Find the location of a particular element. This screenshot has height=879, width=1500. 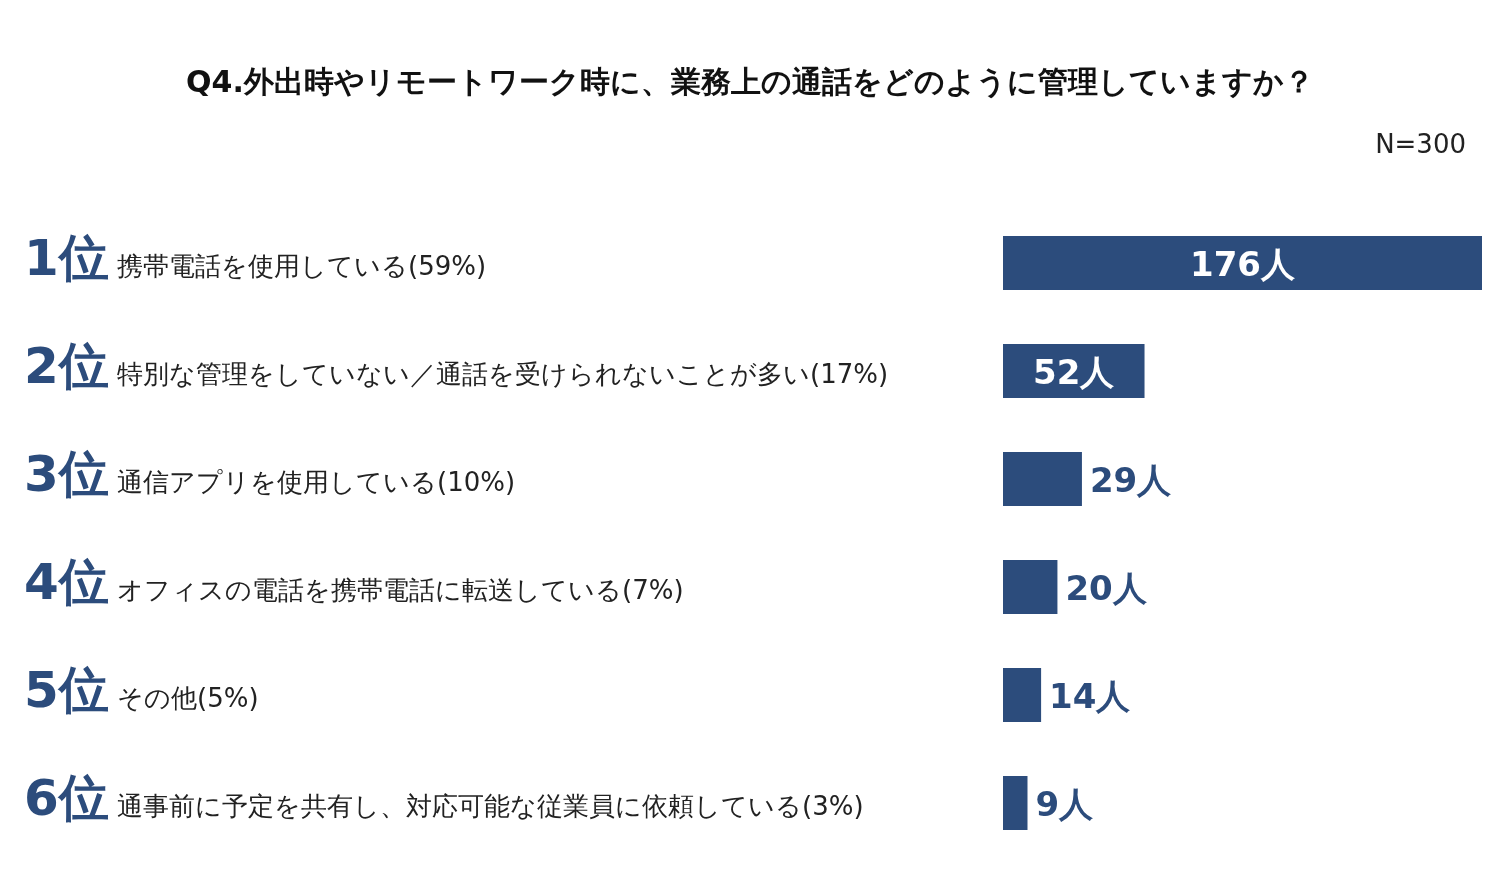

y-tick-label: 1位 携帯電話を使用している(59%) is located at coordinates (255, 258).